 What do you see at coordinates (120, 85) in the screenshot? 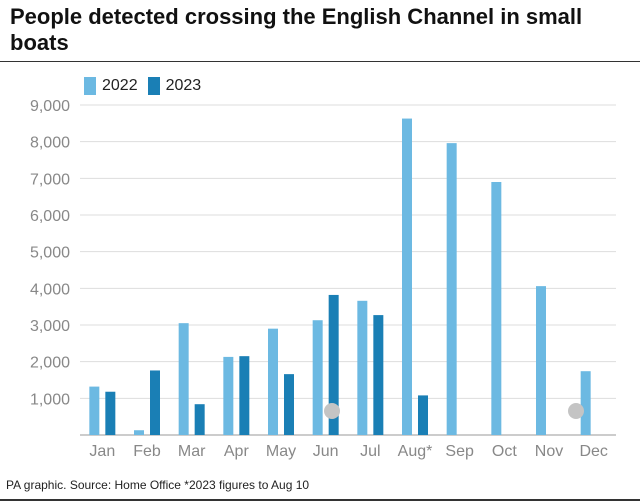
I see `legend-label-2022: 2022` at bounding box center [120, 85].